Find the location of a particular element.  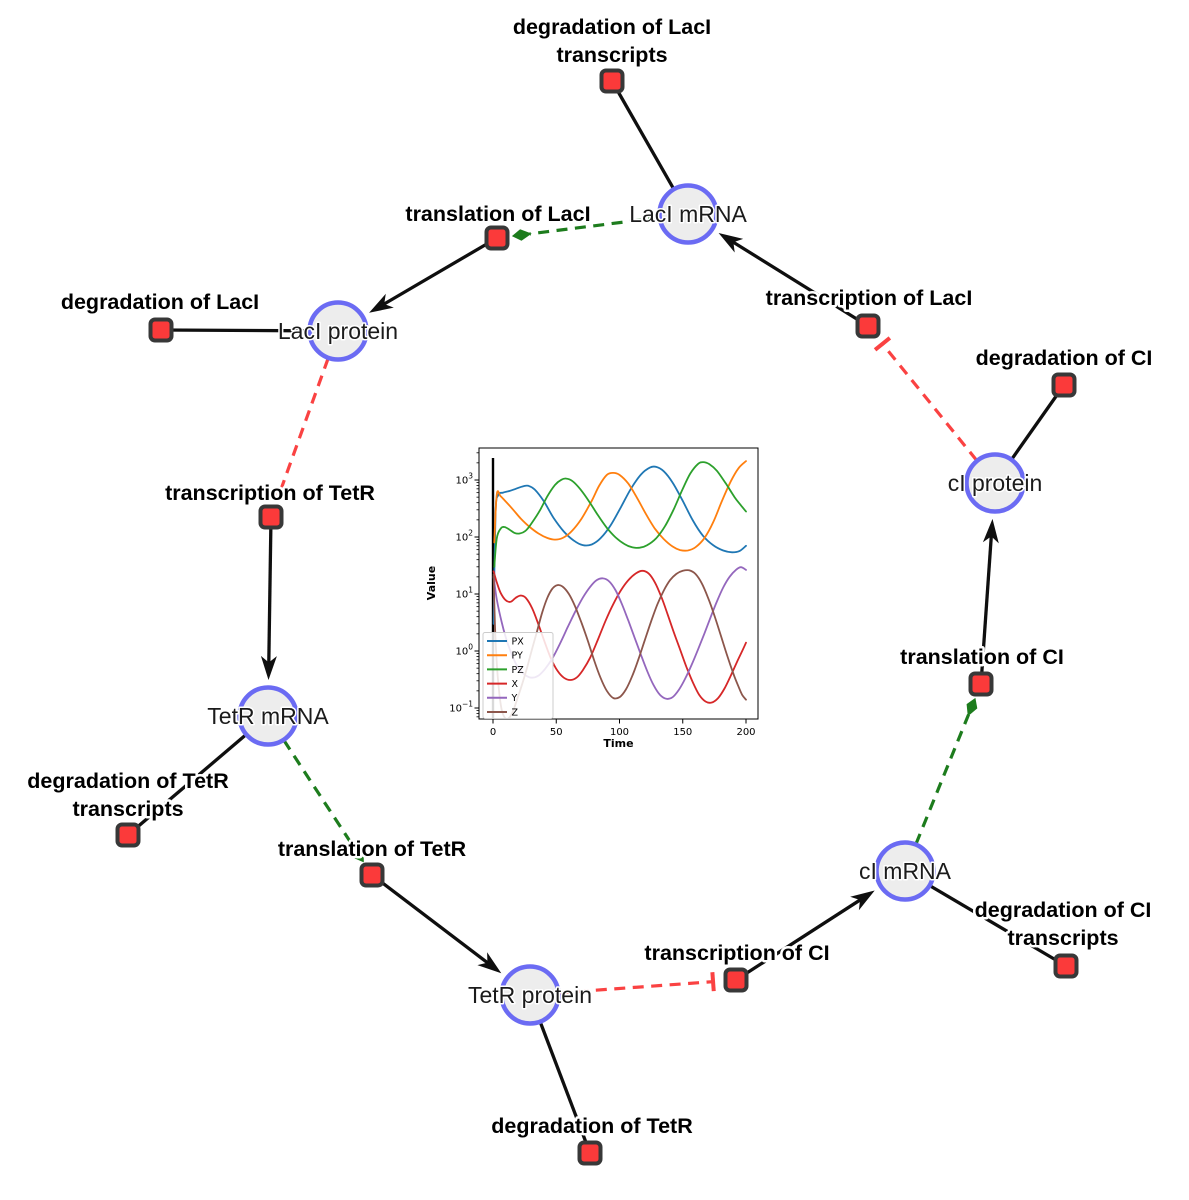

chart-y-tick-exponent: 3 is located at coordinates (470, 476).